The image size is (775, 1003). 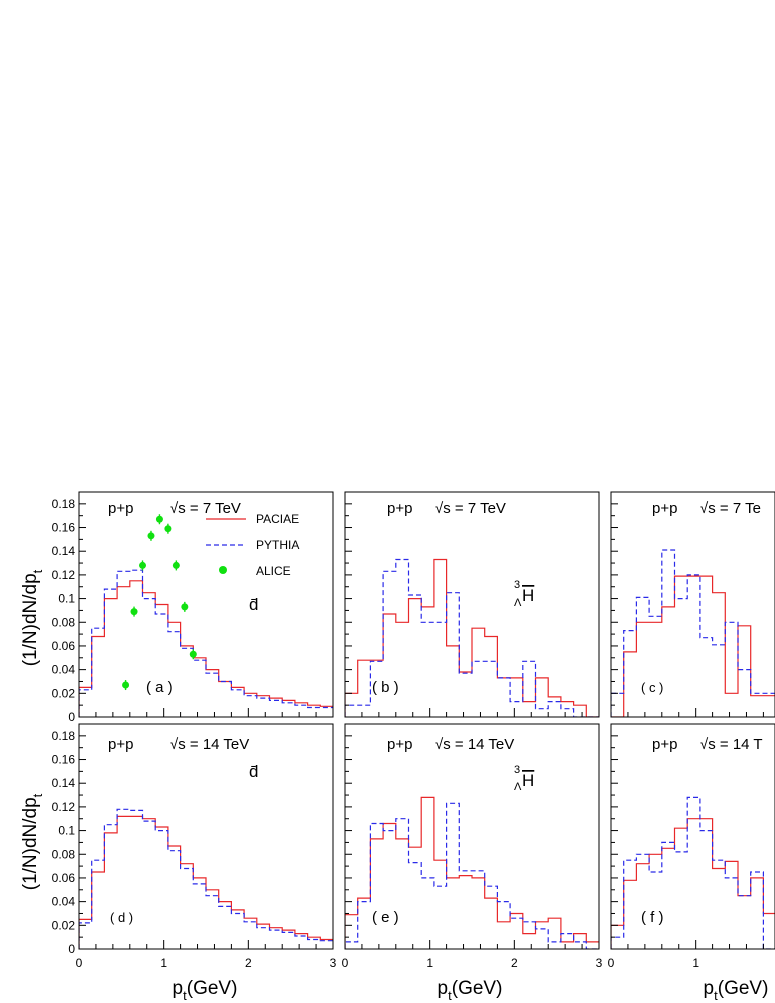 What do you see at coordinates (64, 504) in the screenshot?
I see `panel-a-ytick-label: 0.18` at bounding box center [64, 504].